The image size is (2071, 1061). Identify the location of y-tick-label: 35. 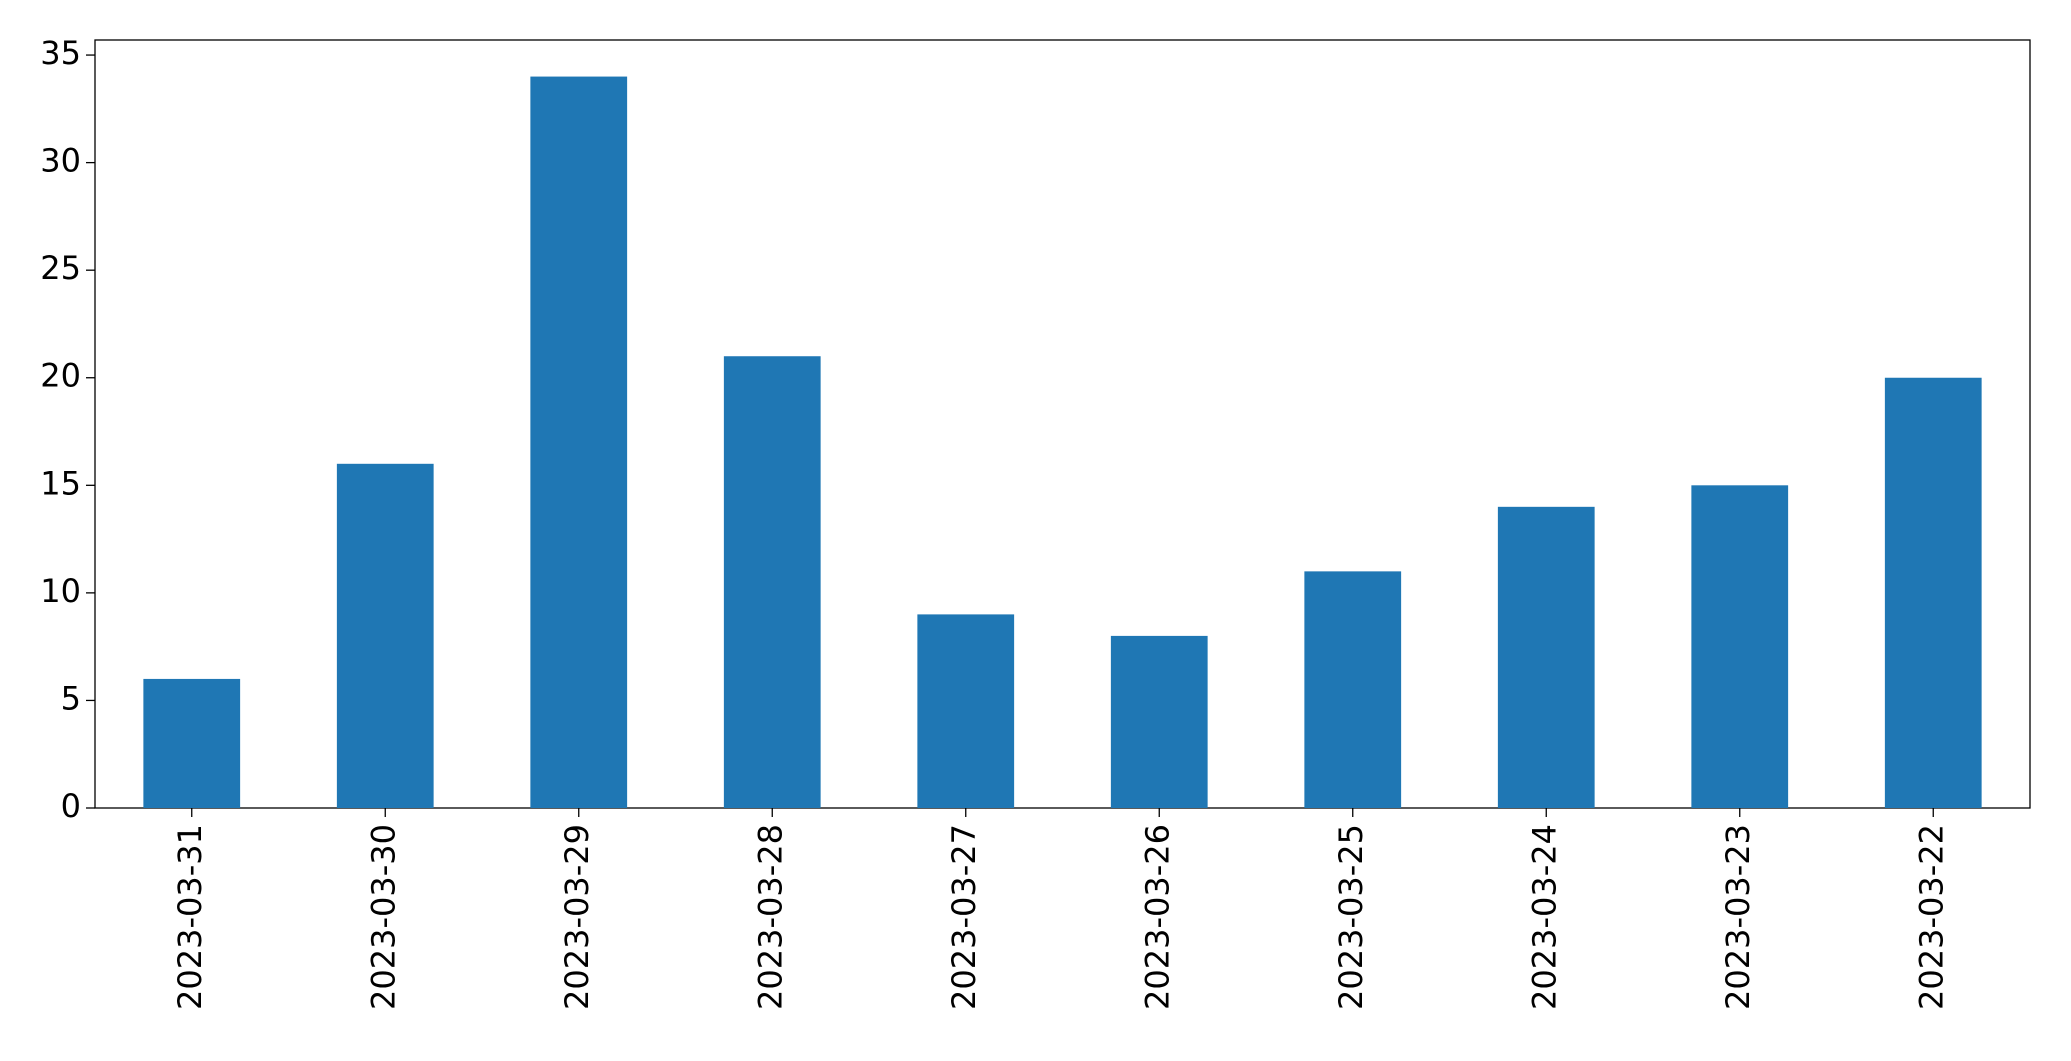
(60, 53).